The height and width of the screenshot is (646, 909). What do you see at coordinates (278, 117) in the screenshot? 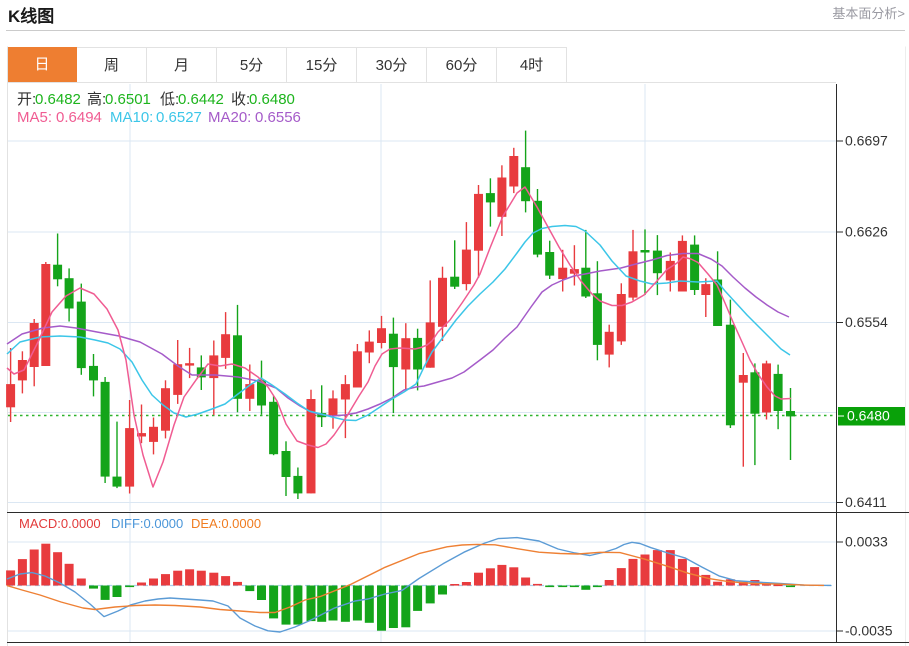
I see `svg-text: 0.6556` at bounding box center [278, 117].